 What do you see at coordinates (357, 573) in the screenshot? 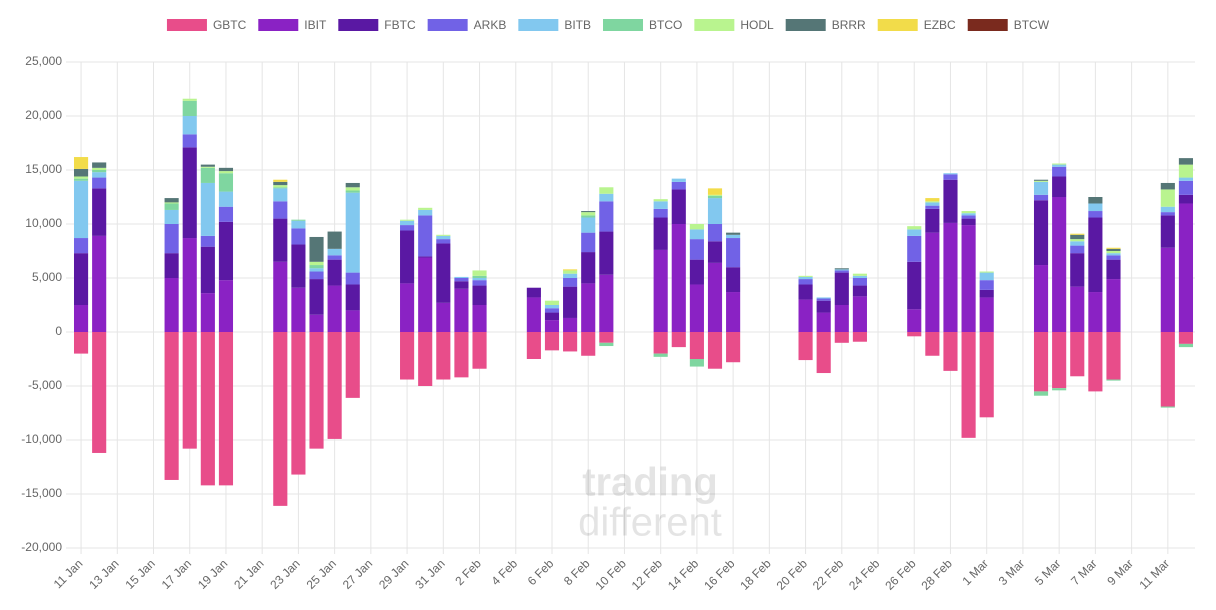
I see `x-tick-label: 27 Jan` at bounding box center [357, 573].